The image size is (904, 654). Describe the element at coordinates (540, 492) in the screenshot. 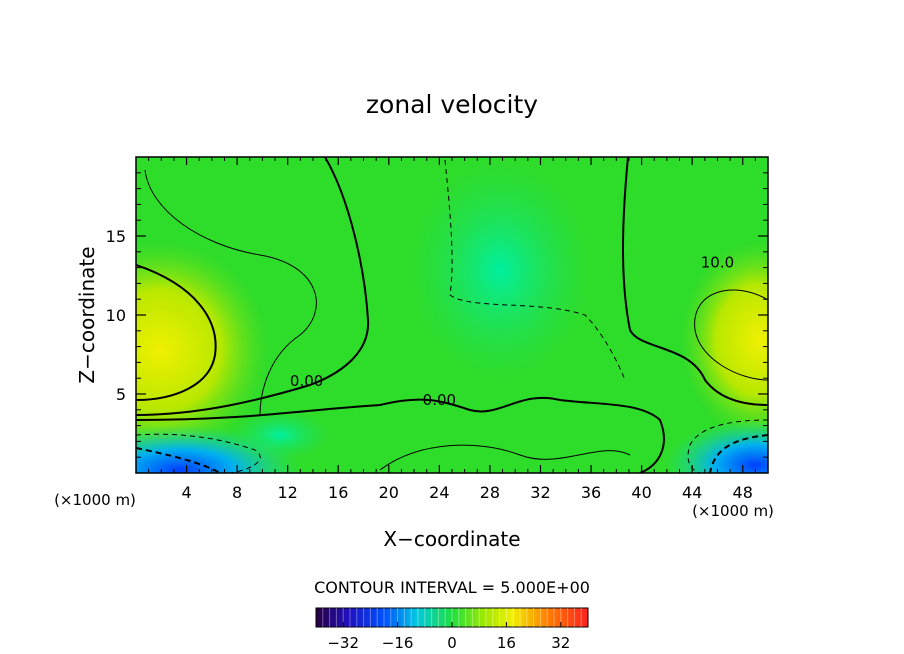

I see `x-tick-label-32: 32` at that location.